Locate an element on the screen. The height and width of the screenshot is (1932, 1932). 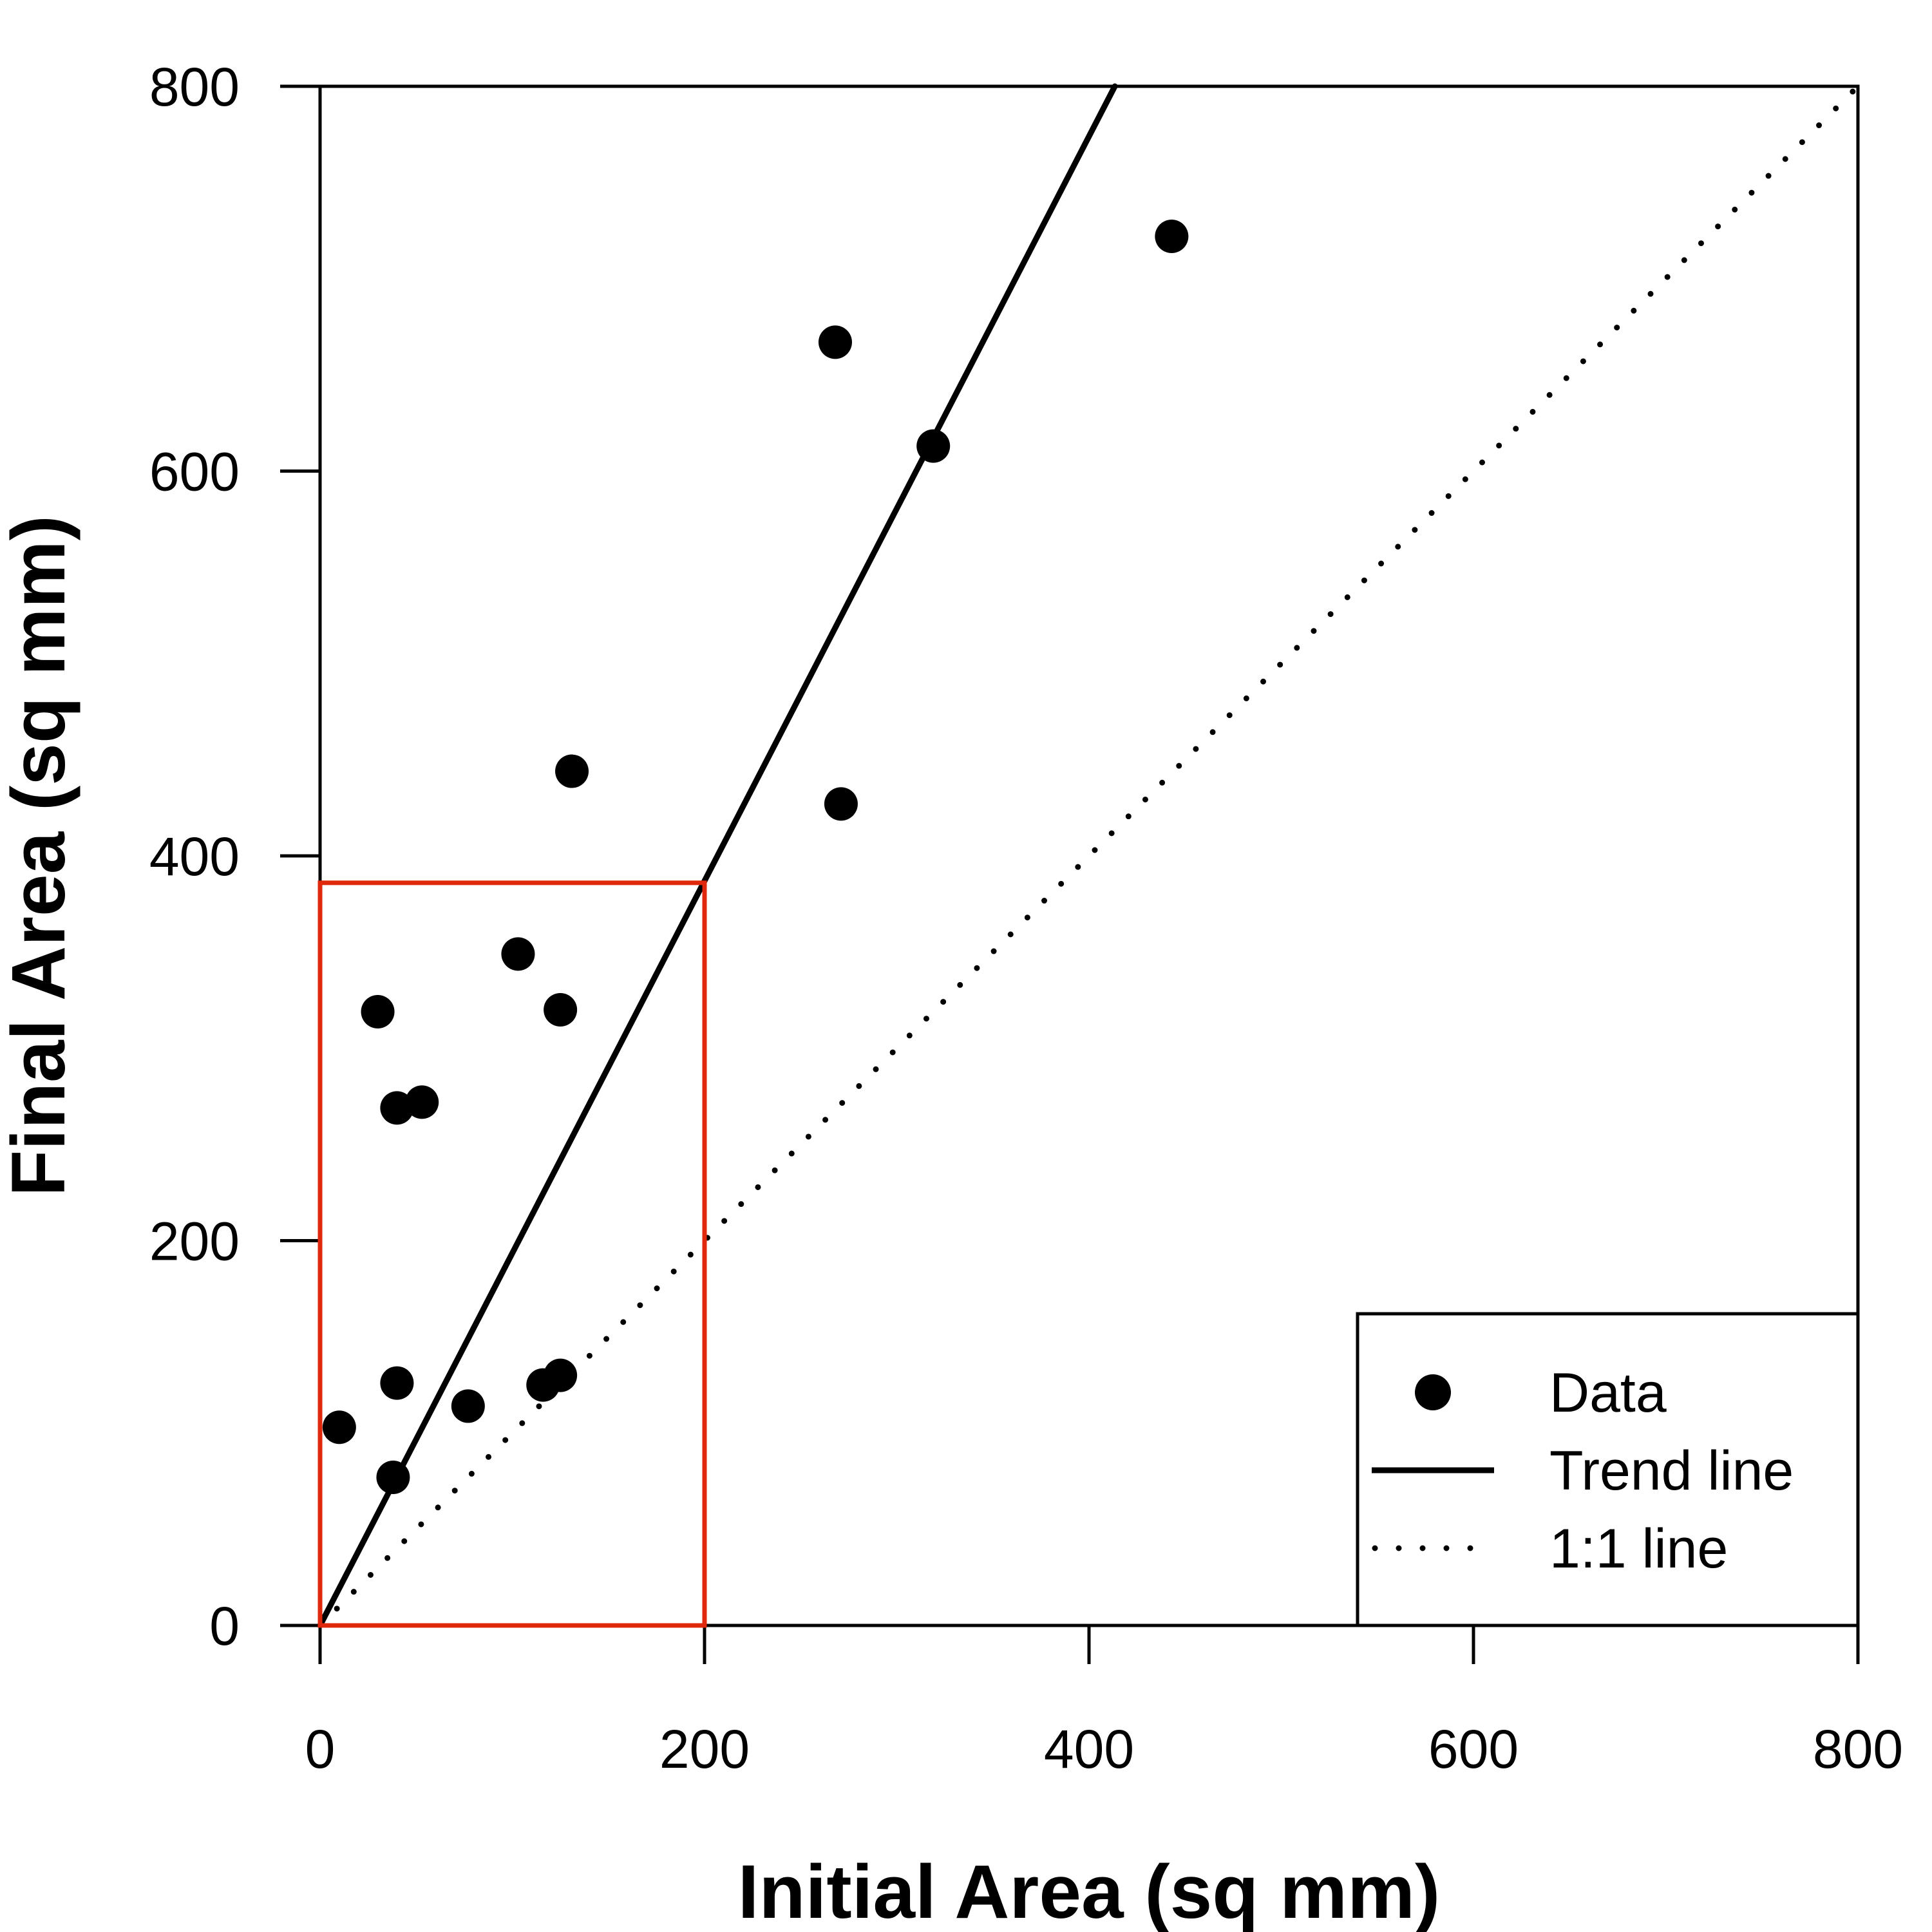
x-tick-label: 200 is located at coordinates (705, 1749).